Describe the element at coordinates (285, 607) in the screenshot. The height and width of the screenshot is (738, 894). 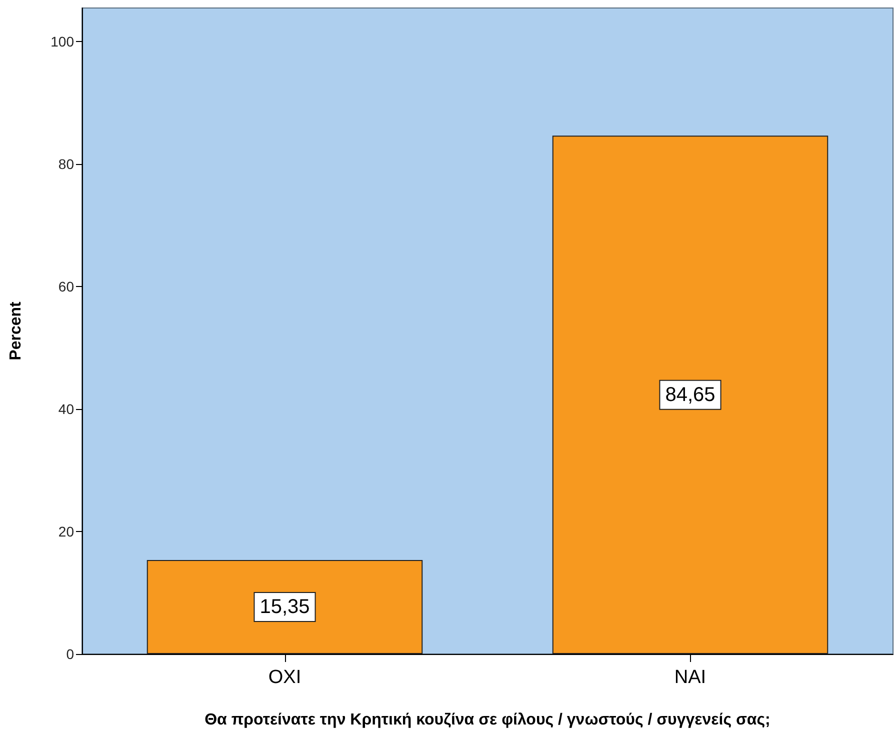
I see `data-label: 15,35` at that location.